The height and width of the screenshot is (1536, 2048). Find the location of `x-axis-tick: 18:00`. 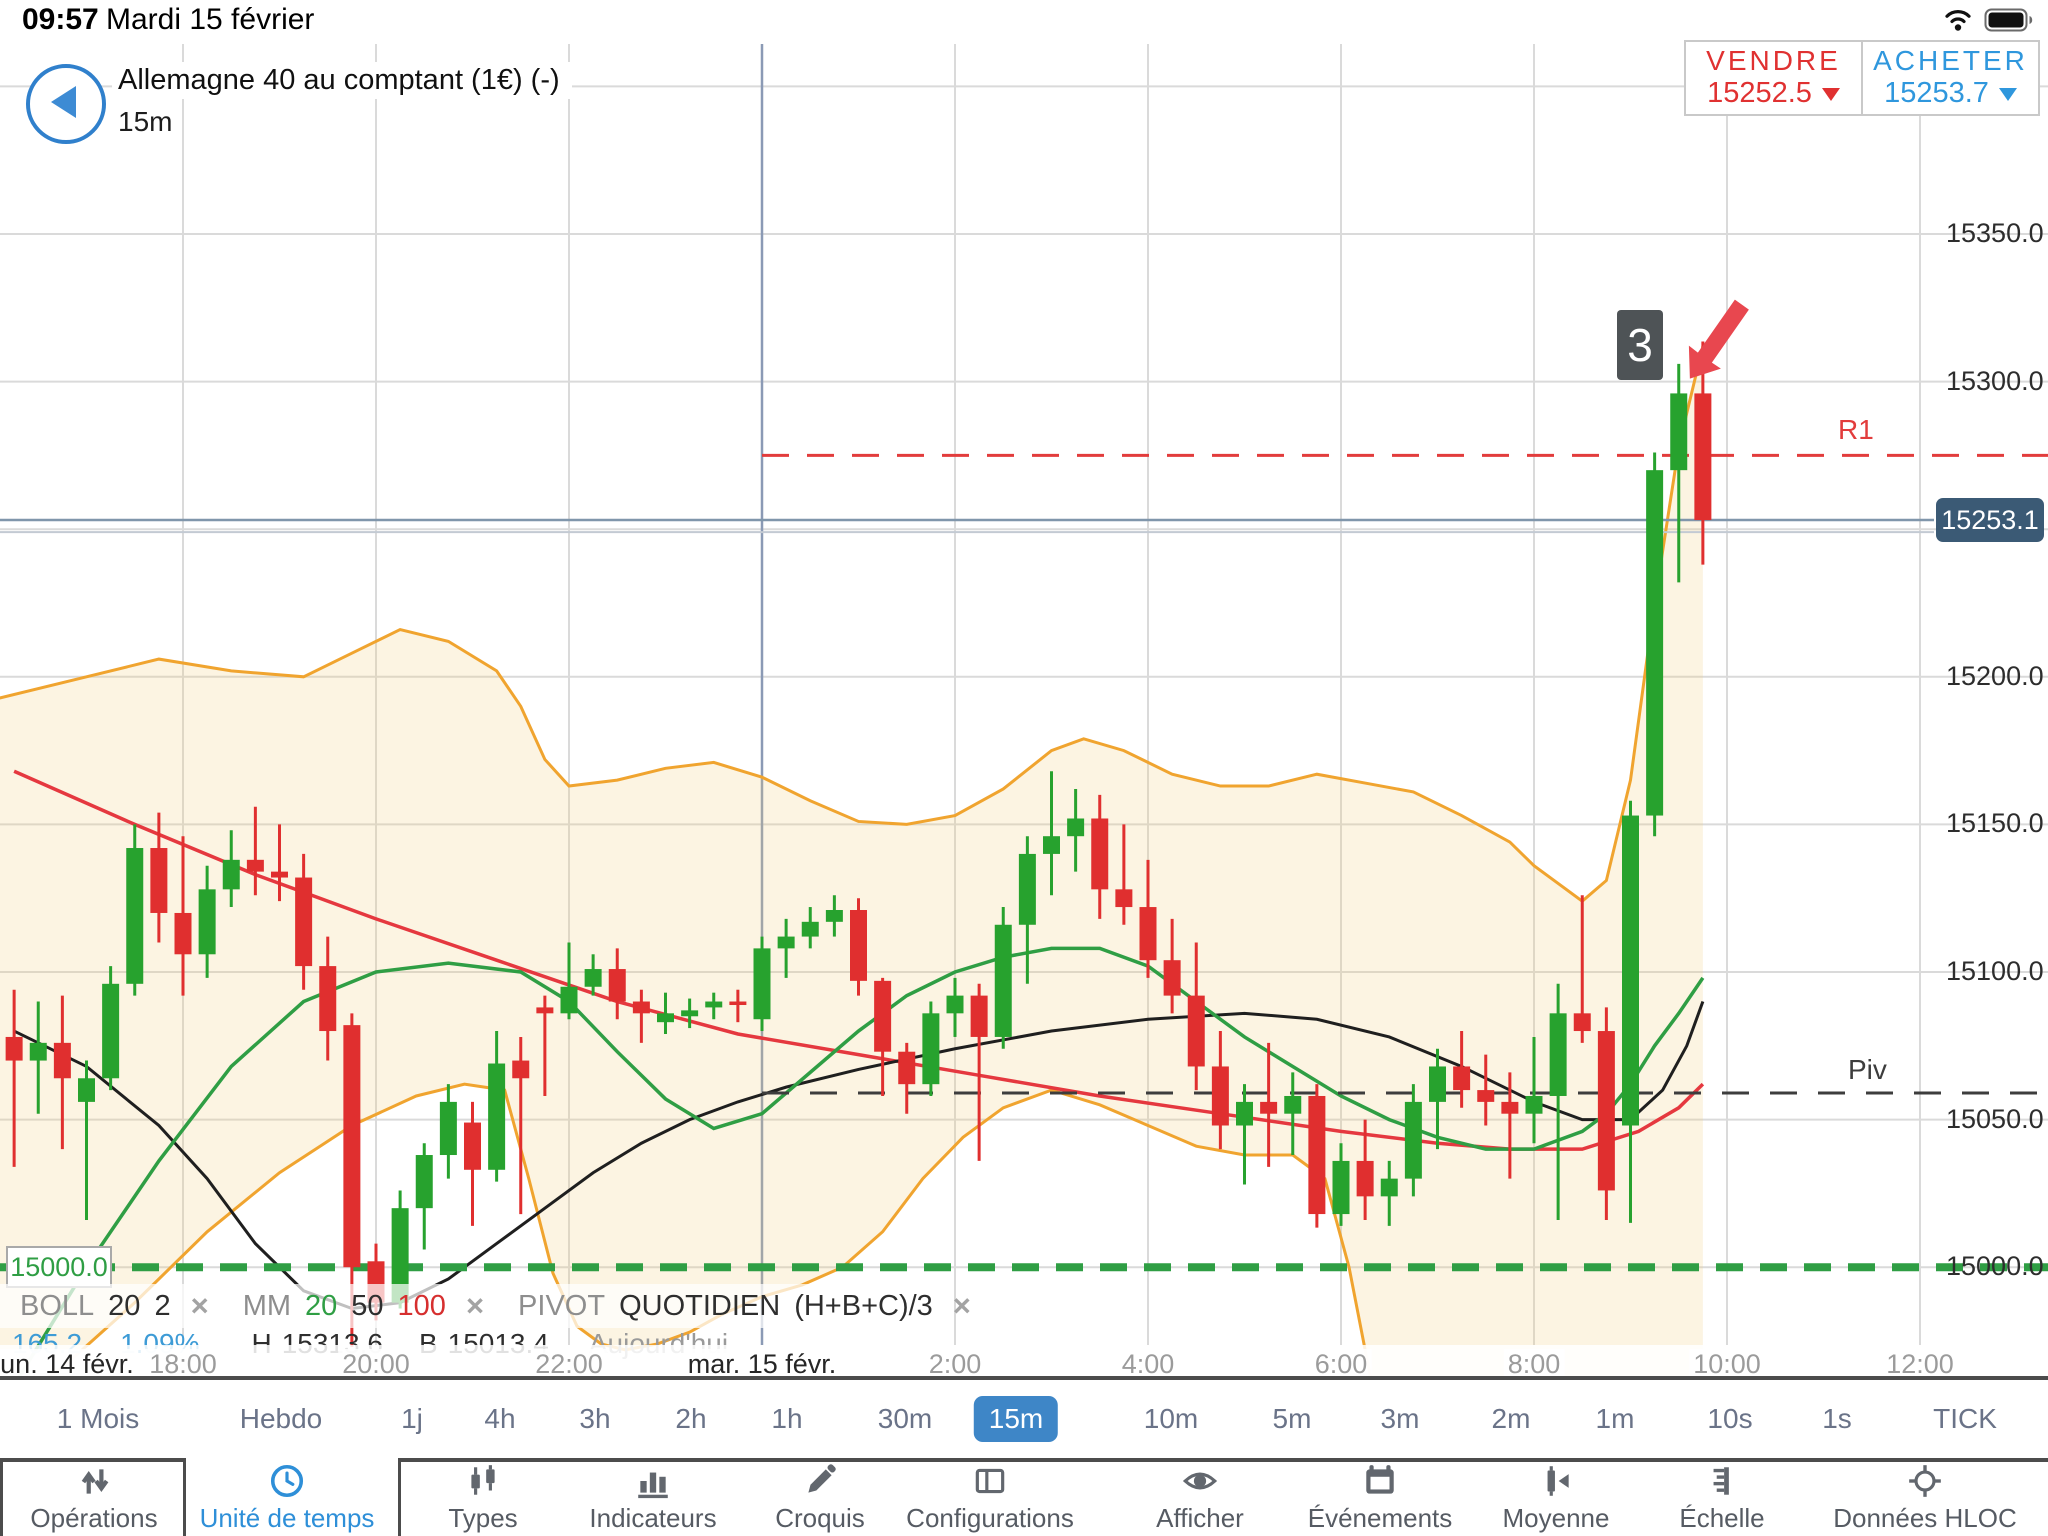

x-axis-tick: 18:00 is located at coordinates (183, 1364).